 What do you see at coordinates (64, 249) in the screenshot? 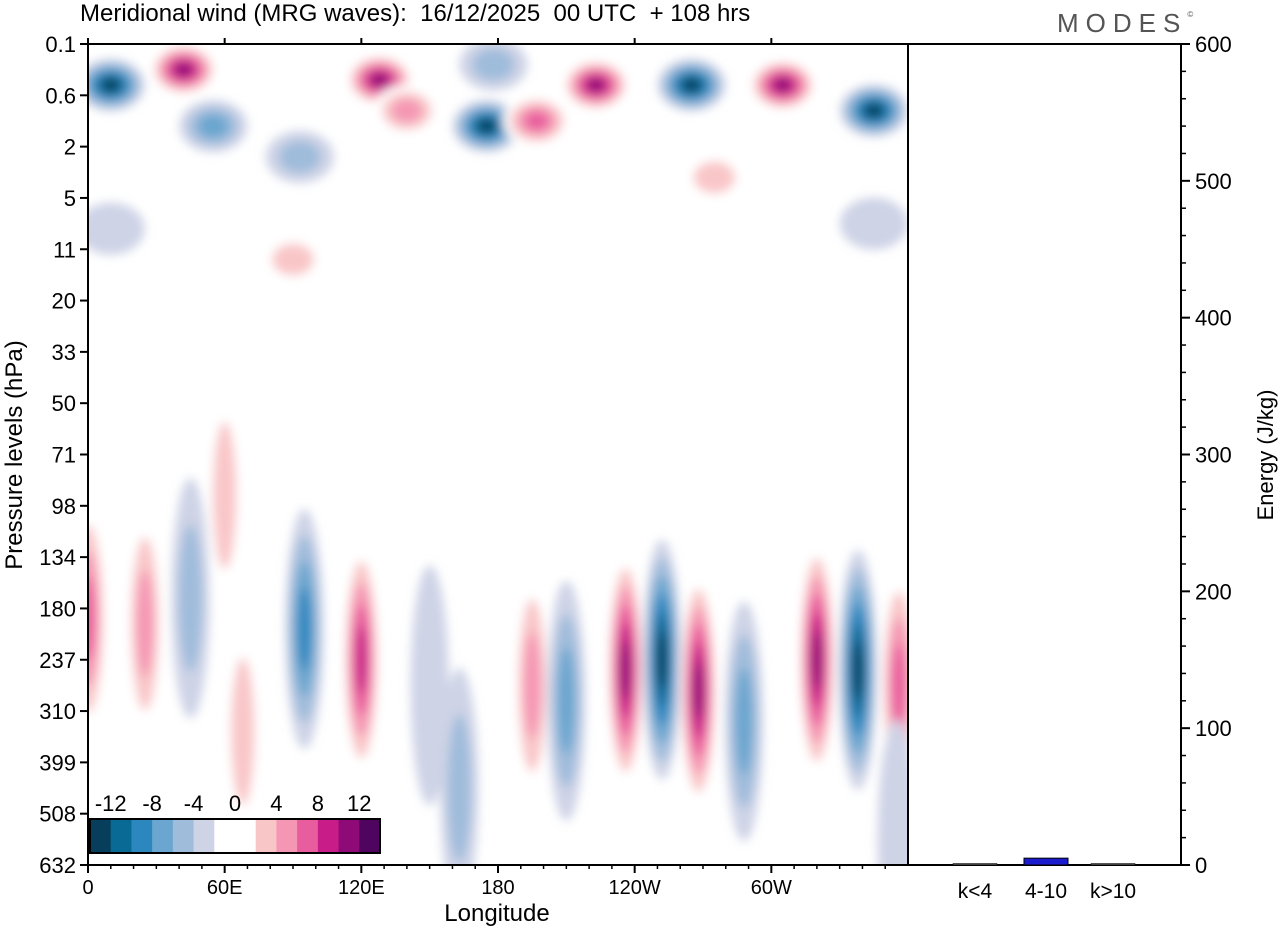
I see `y-tick-label: 11` at bounding box center [64, 249].